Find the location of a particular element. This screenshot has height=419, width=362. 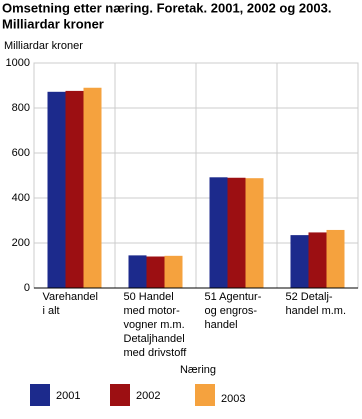

x-tick-label: 51 Agentur- is located at coordinates (233, 297).